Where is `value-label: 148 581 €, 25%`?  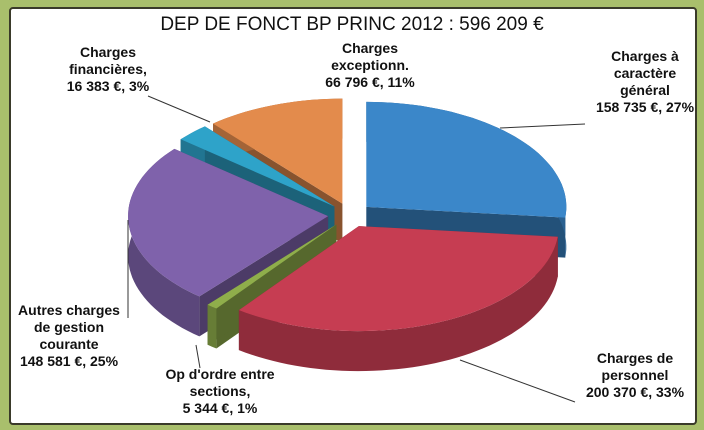
value-label: 148 581 €, 25% is located at coordinates (69, 361).